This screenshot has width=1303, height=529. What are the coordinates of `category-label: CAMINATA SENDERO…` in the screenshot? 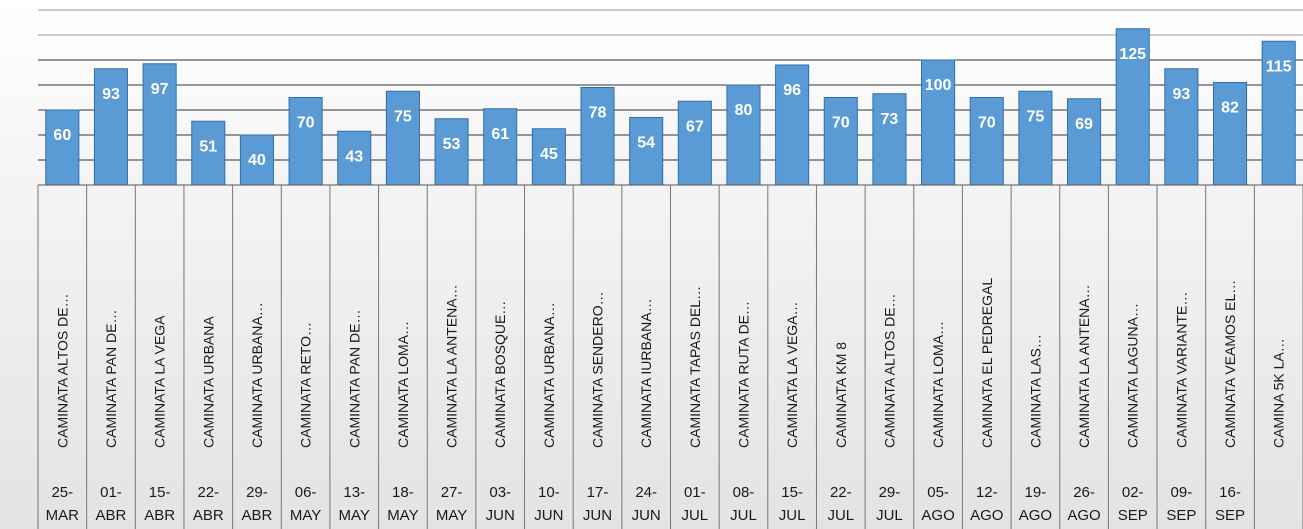 It's located at (598, 369).